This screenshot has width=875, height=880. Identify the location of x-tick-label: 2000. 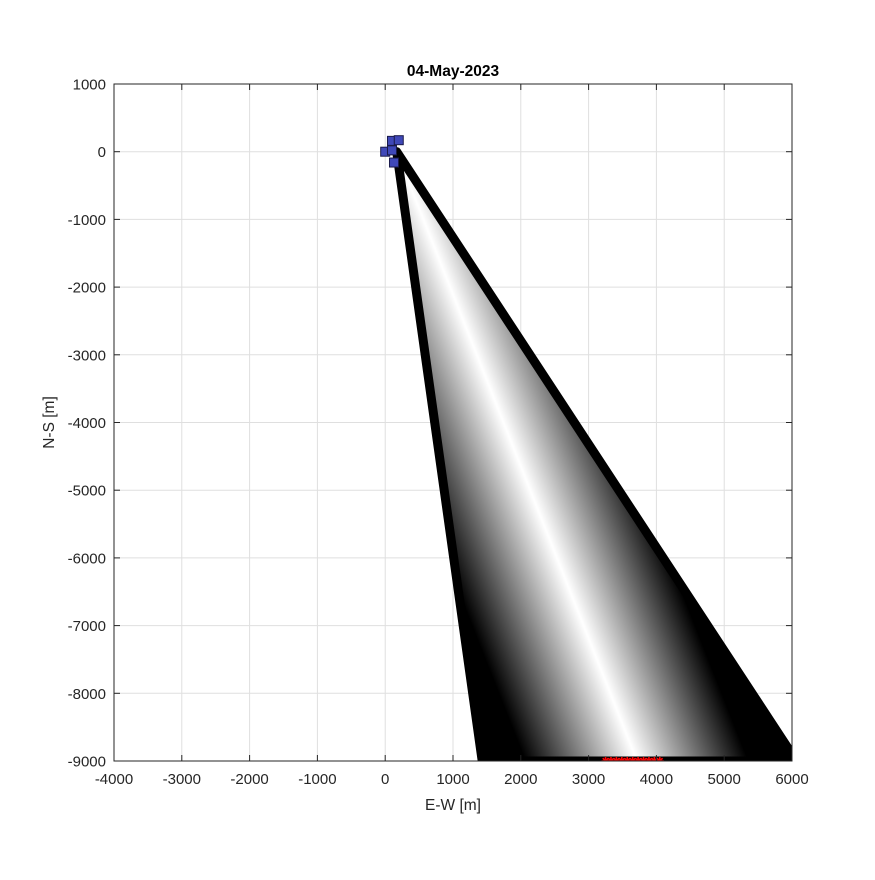
(520, 779).